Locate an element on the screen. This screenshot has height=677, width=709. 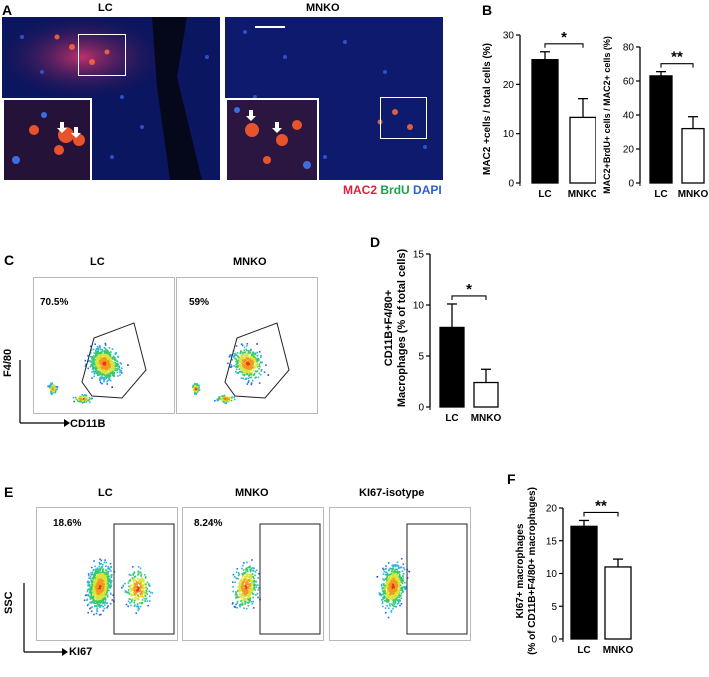
x-tick-label: LC is located at coordinates (583, 650).